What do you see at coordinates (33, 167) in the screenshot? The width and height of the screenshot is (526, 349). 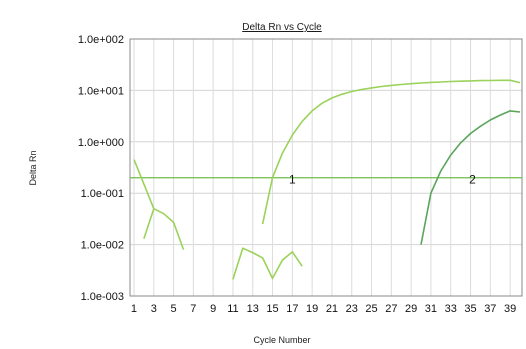 I see `y-axis-label: Delta Rn` at bounding box center [33, 167].